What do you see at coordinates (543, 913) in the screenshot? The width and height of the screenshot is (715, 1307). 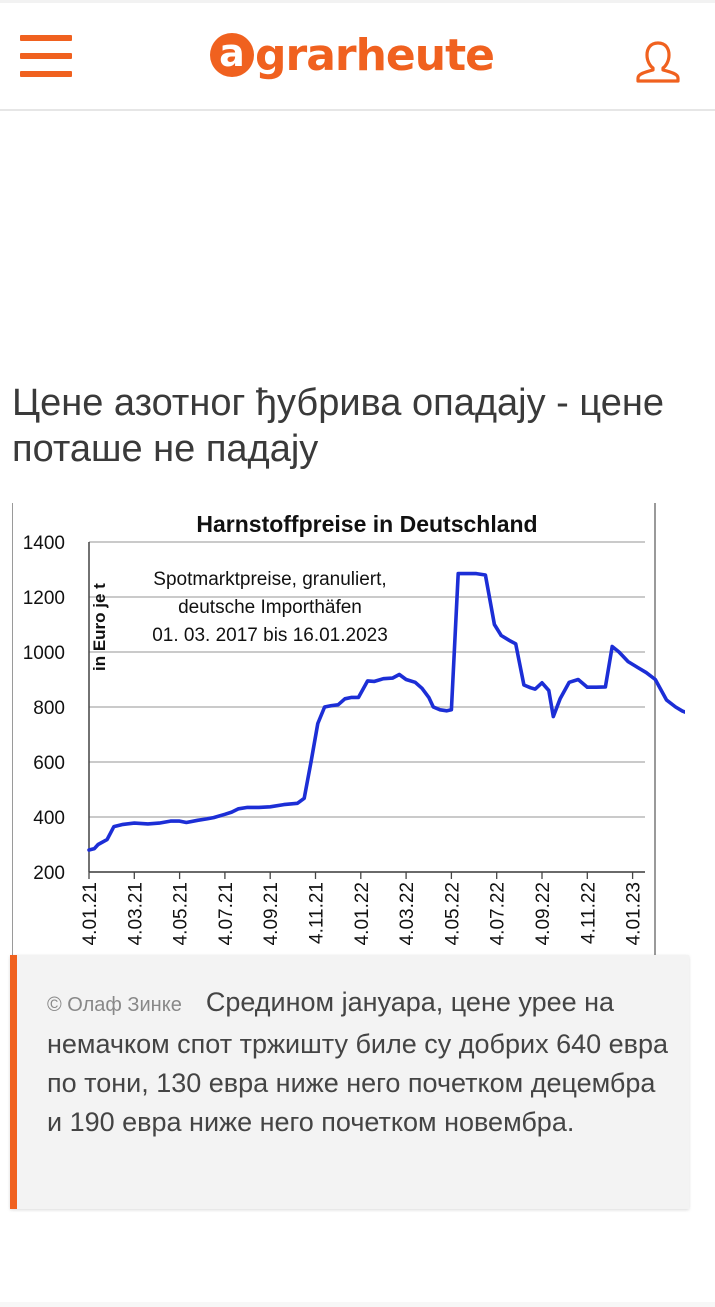 I see `x-tick-label: 4.09.22` at bounding box center [543, 913].